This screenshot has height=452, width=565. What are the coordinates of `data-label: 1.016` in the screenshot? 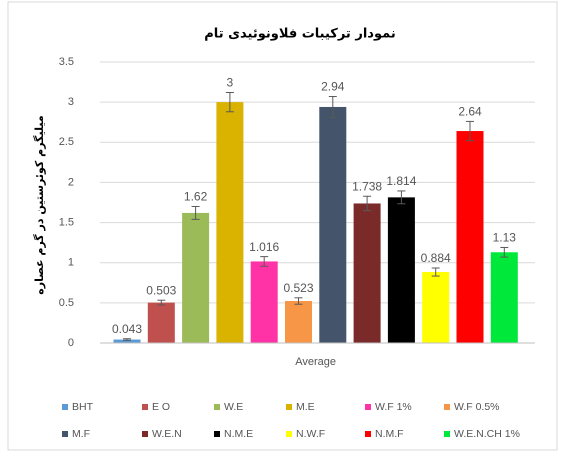 It's located at (264, 247).